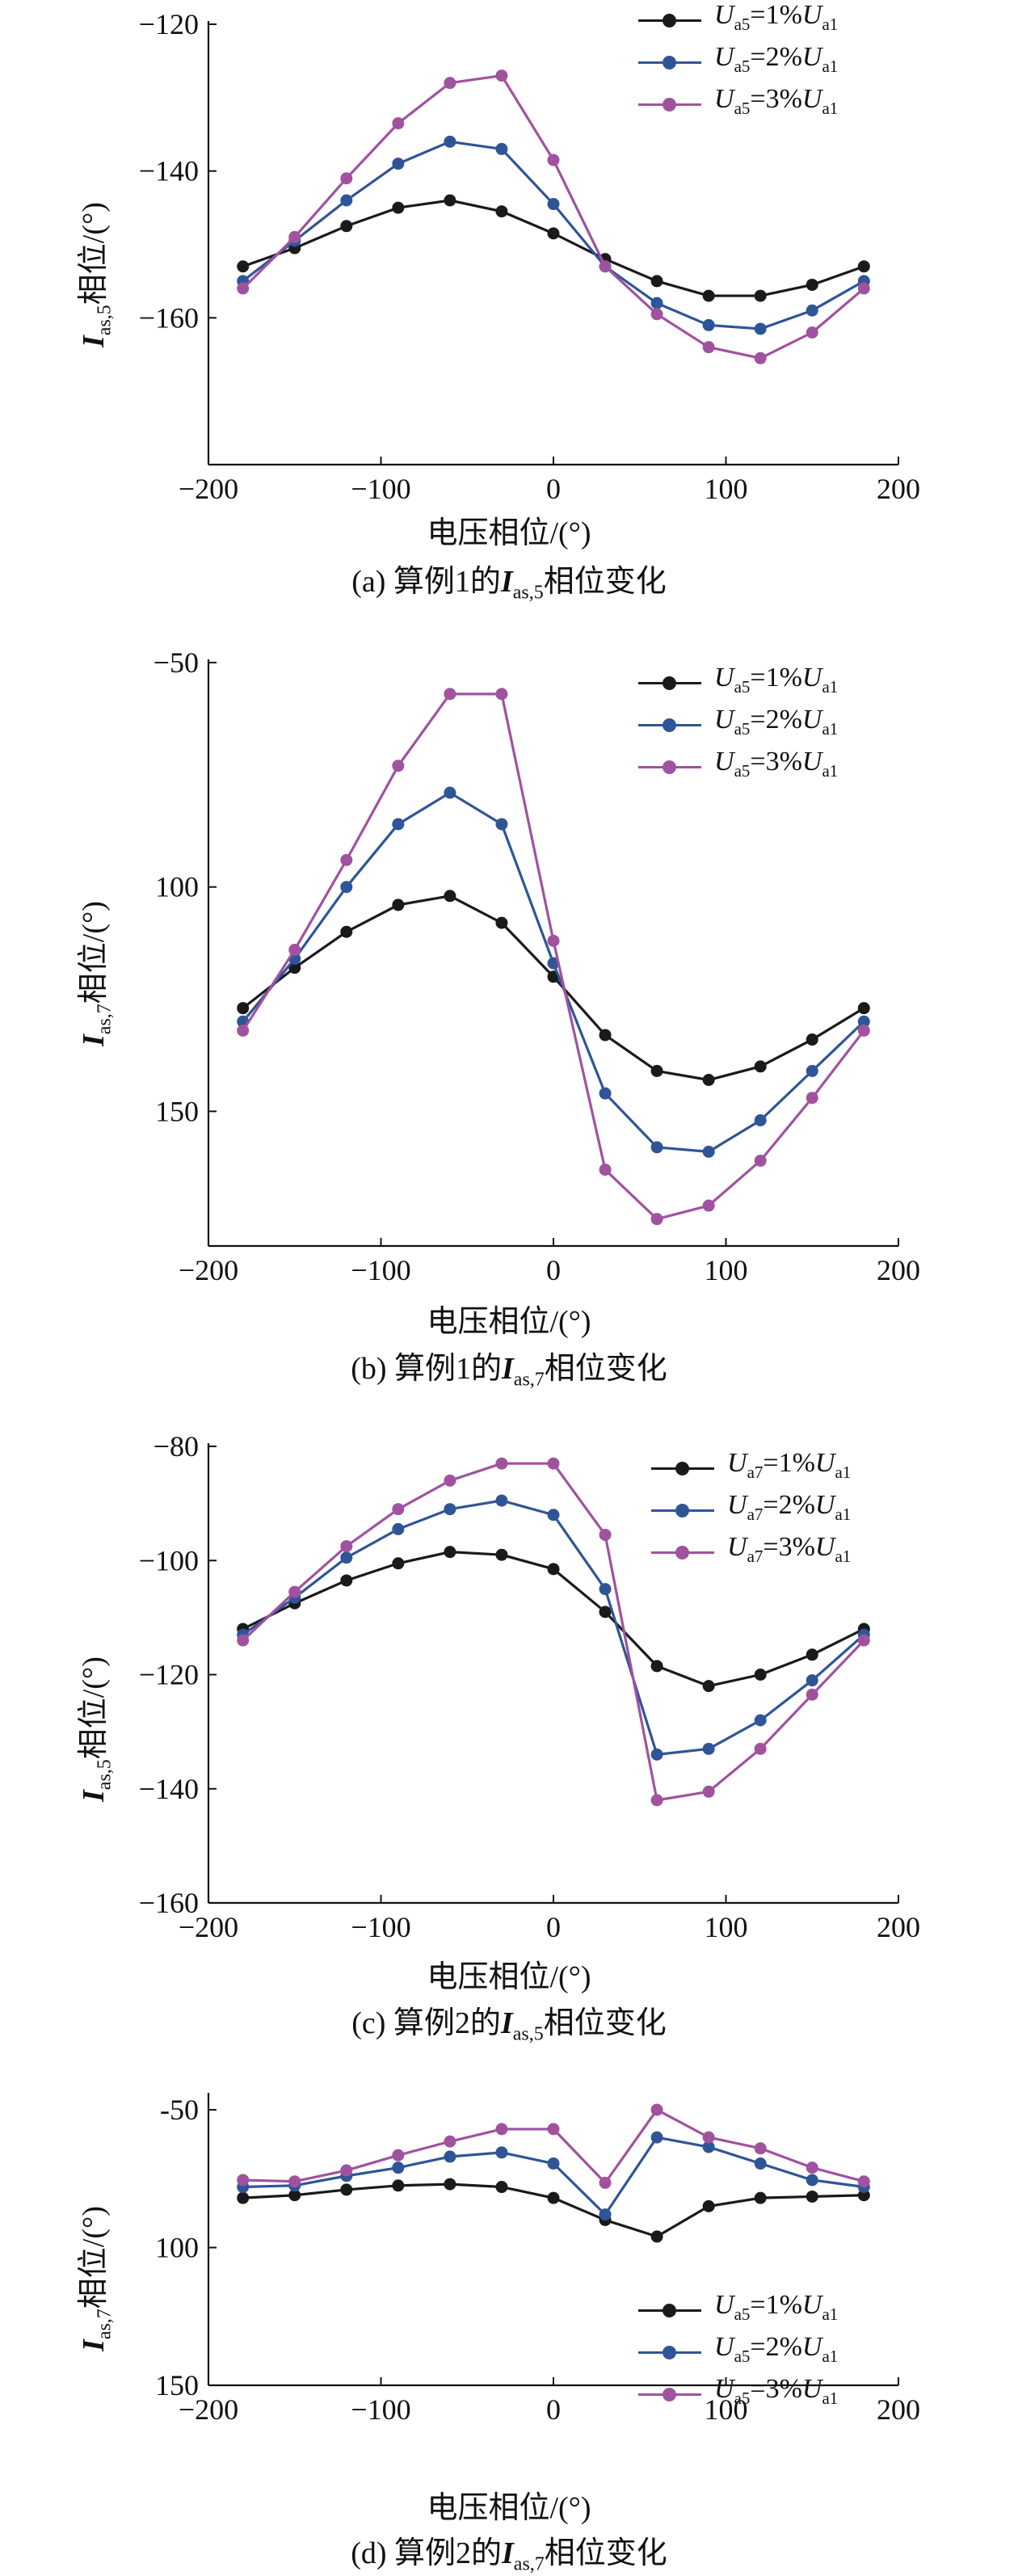 The height and width of the screenshot is (2576, 1018). I want to click on legend-label: Ua7=1%Ua1, so click(789, 1465).